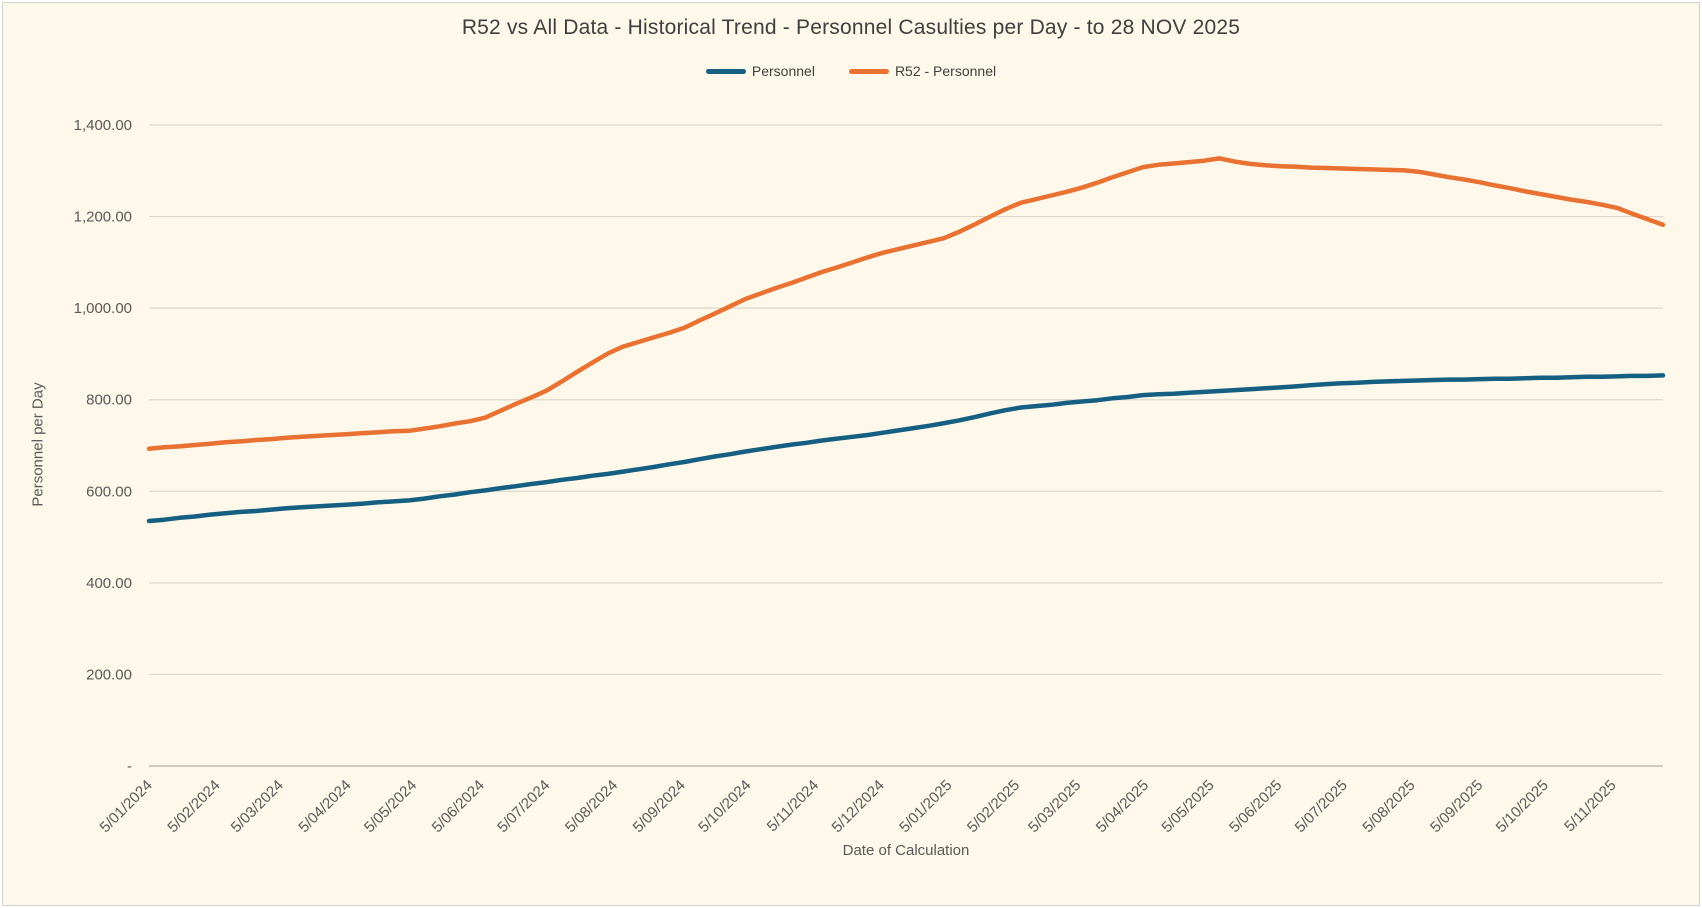 The image size is (1702, 908). Describe the element at coordinates (1522, 806) in the screenshot. I see `x-tick-label: 5/10/2025` at that location.